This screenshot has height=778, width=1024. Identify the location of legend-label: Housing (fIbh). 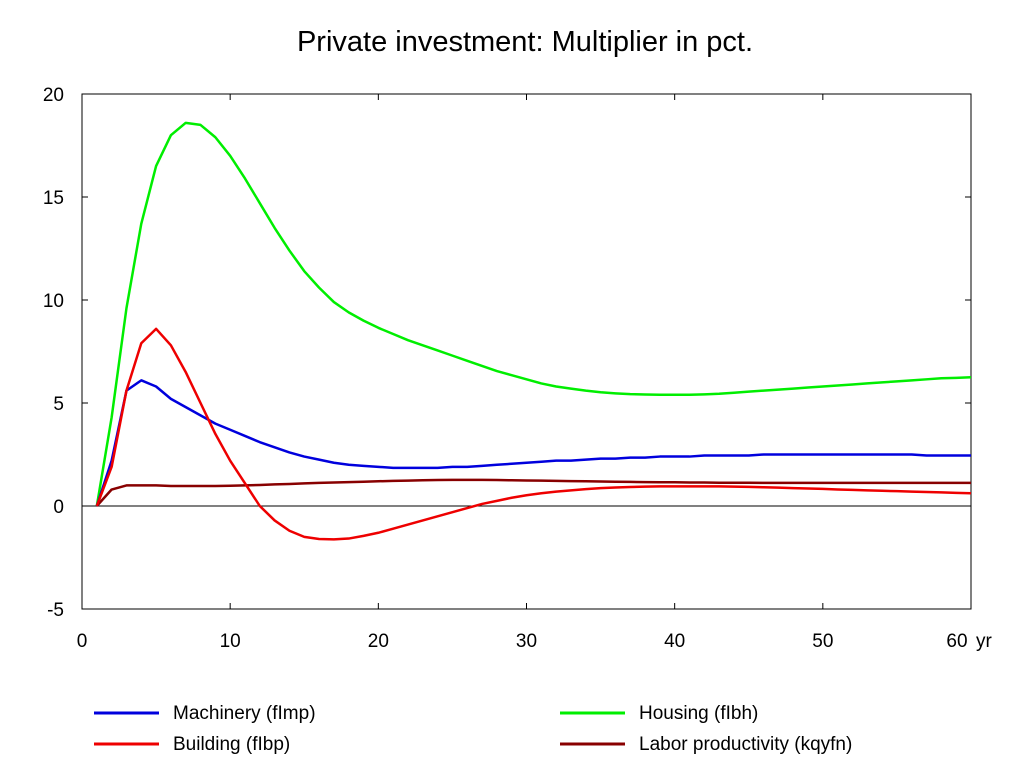
(698, 713).